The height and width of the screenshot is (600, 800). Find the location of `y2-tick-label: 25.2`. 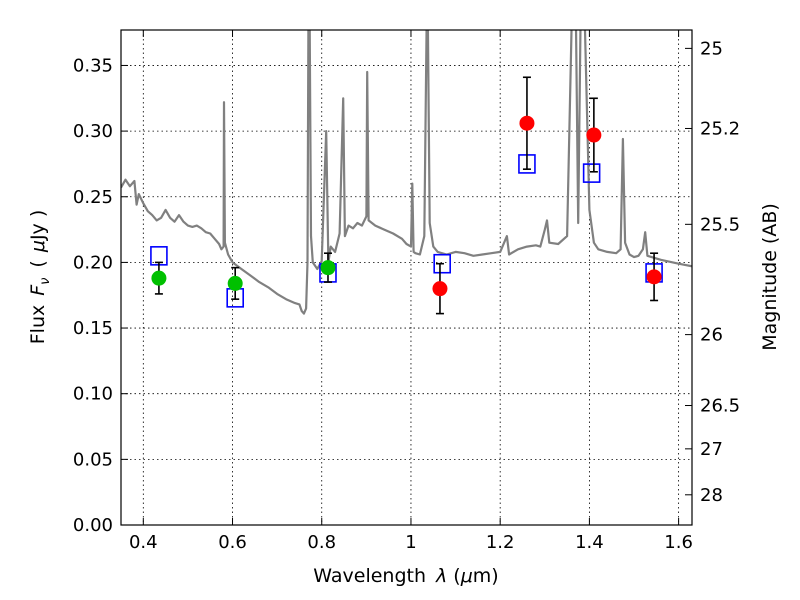

y2-tick-label: 25.2 is located at coordinates (720, 128).